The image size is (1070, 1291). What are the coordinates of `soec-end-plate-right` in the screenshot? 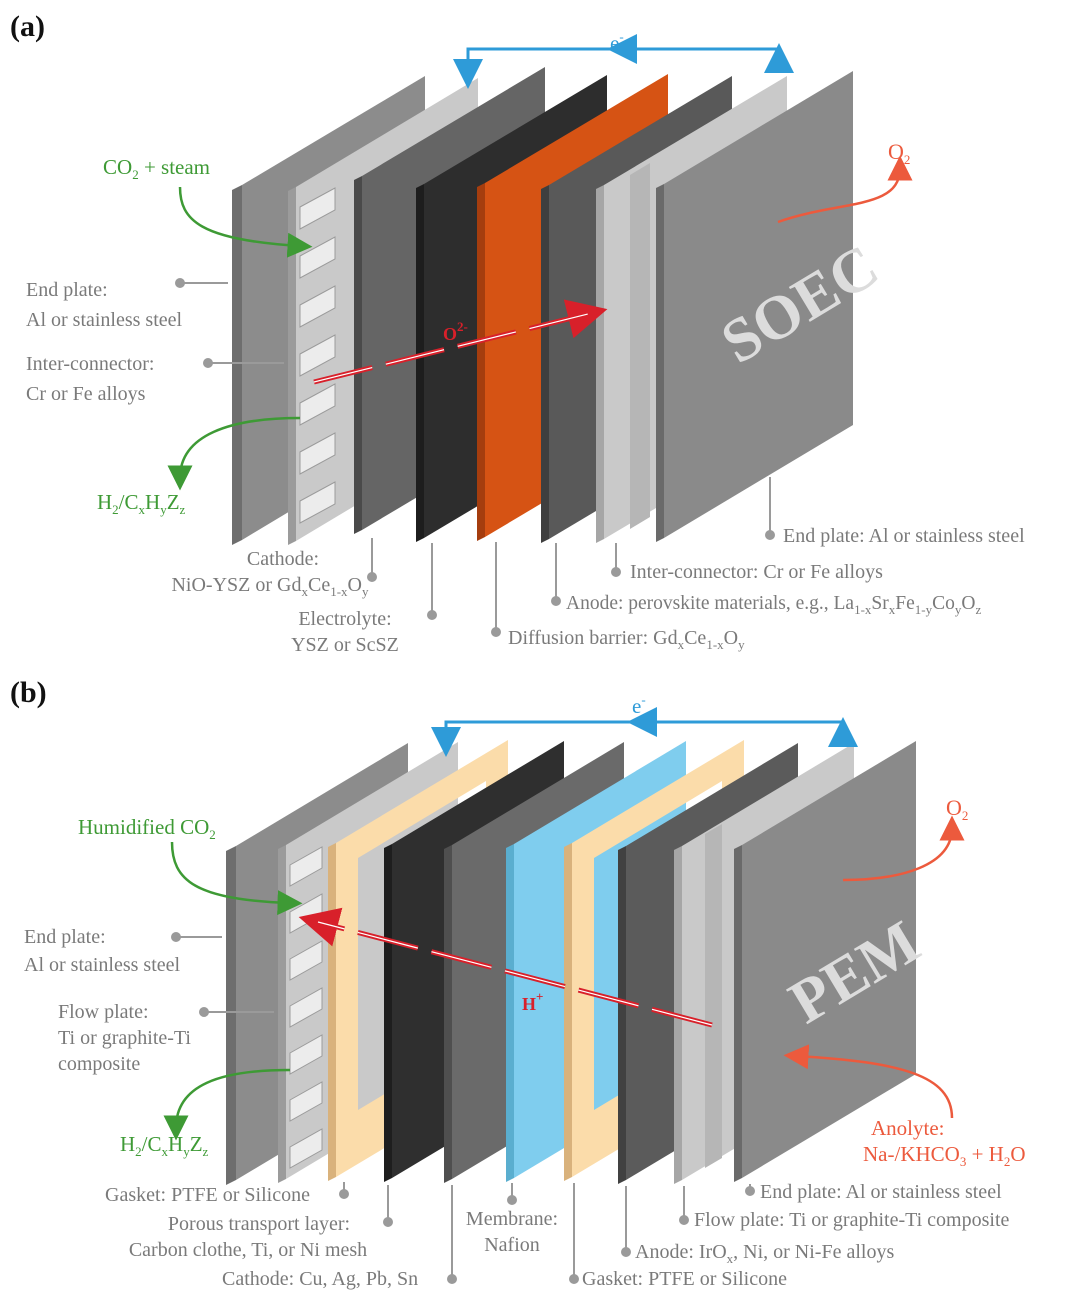 It's located at (758, 304).